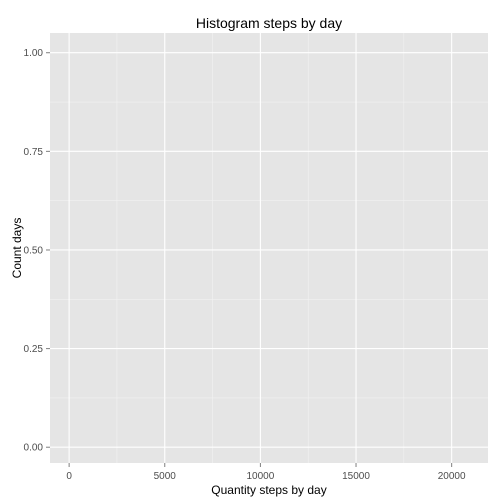 The width and height of the screenshot is (504, 504). Describe the element at coordinates (34, 53) in the screenshot. I see `y-tick-label: 1.00` at that location.